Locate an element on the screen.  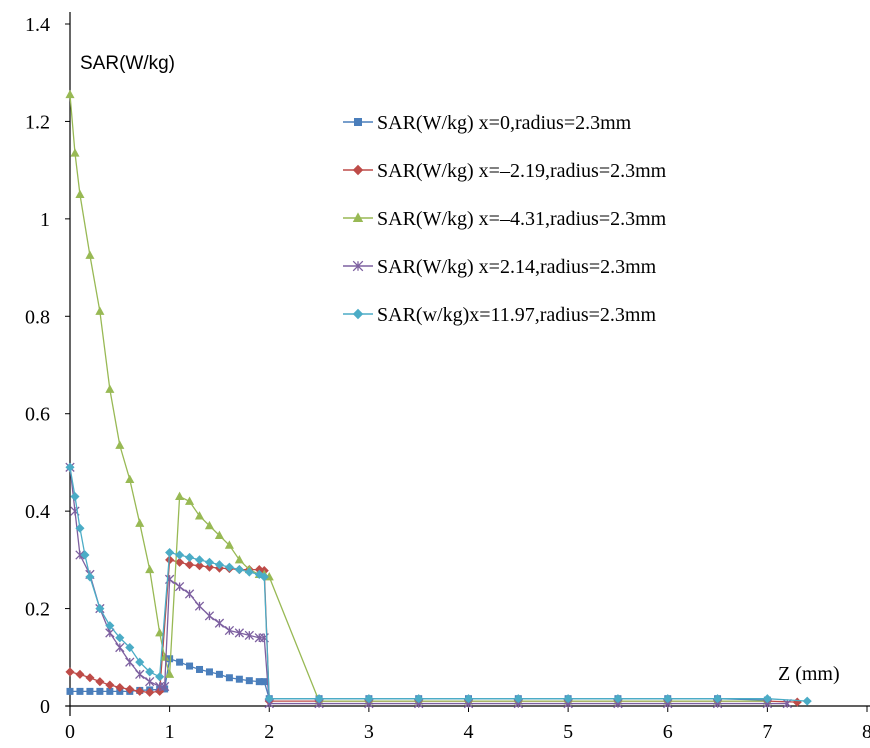
series-line is located at coordinates (419, 679).